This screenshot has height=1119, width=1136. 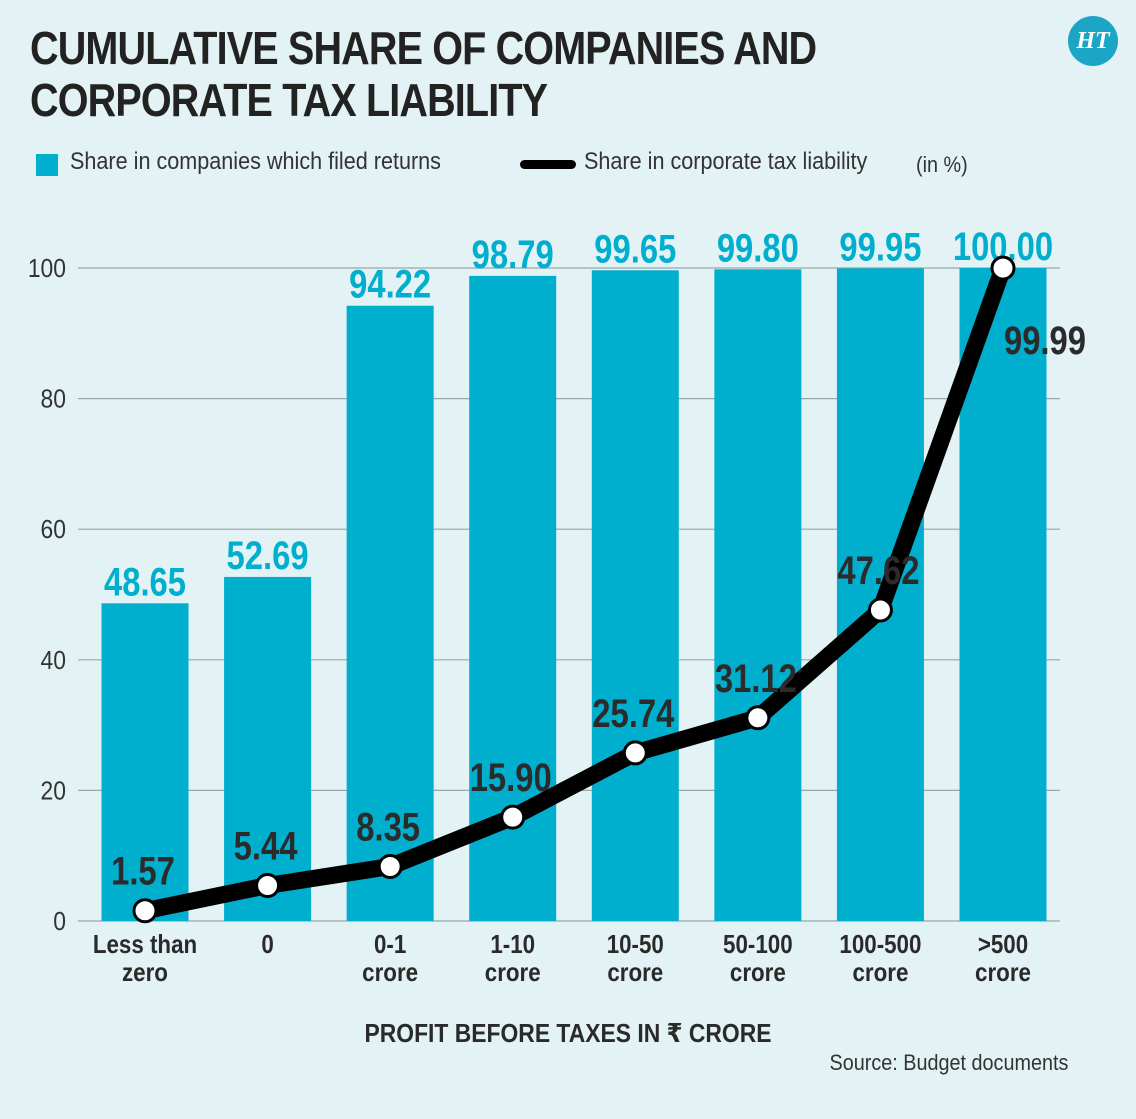 What do you see at coordinates (880, 944) in the screenshot?
I see `x-tick-label: 100-500` at bounding box center [880, 944].